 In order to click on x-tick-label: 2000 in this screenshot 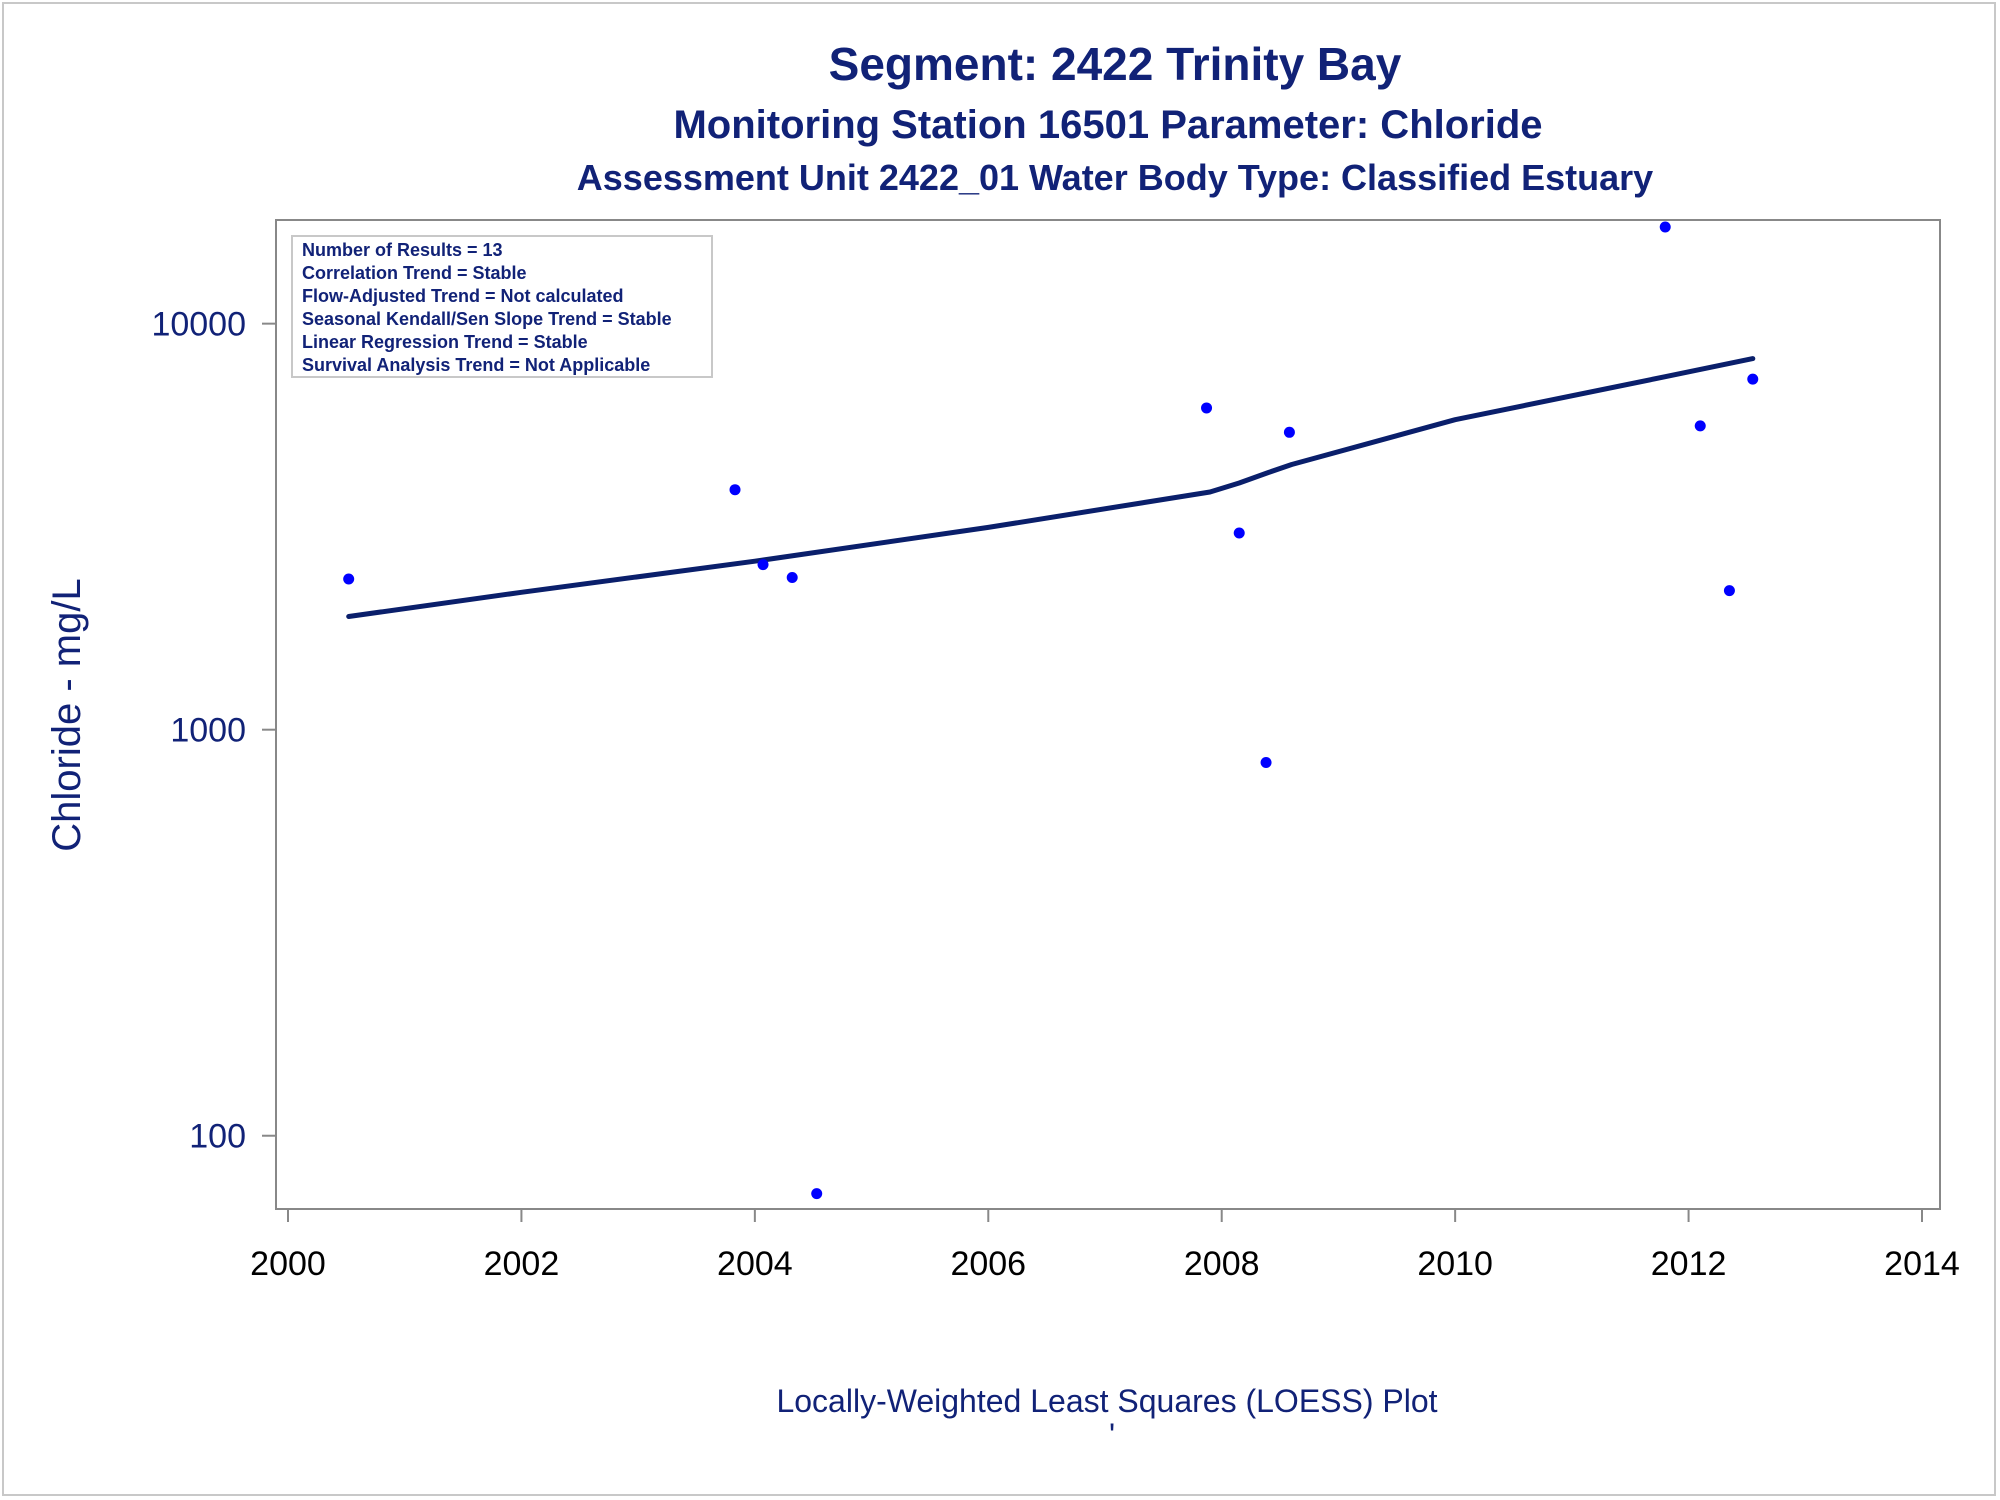, I will do `click(288, 1264)`.